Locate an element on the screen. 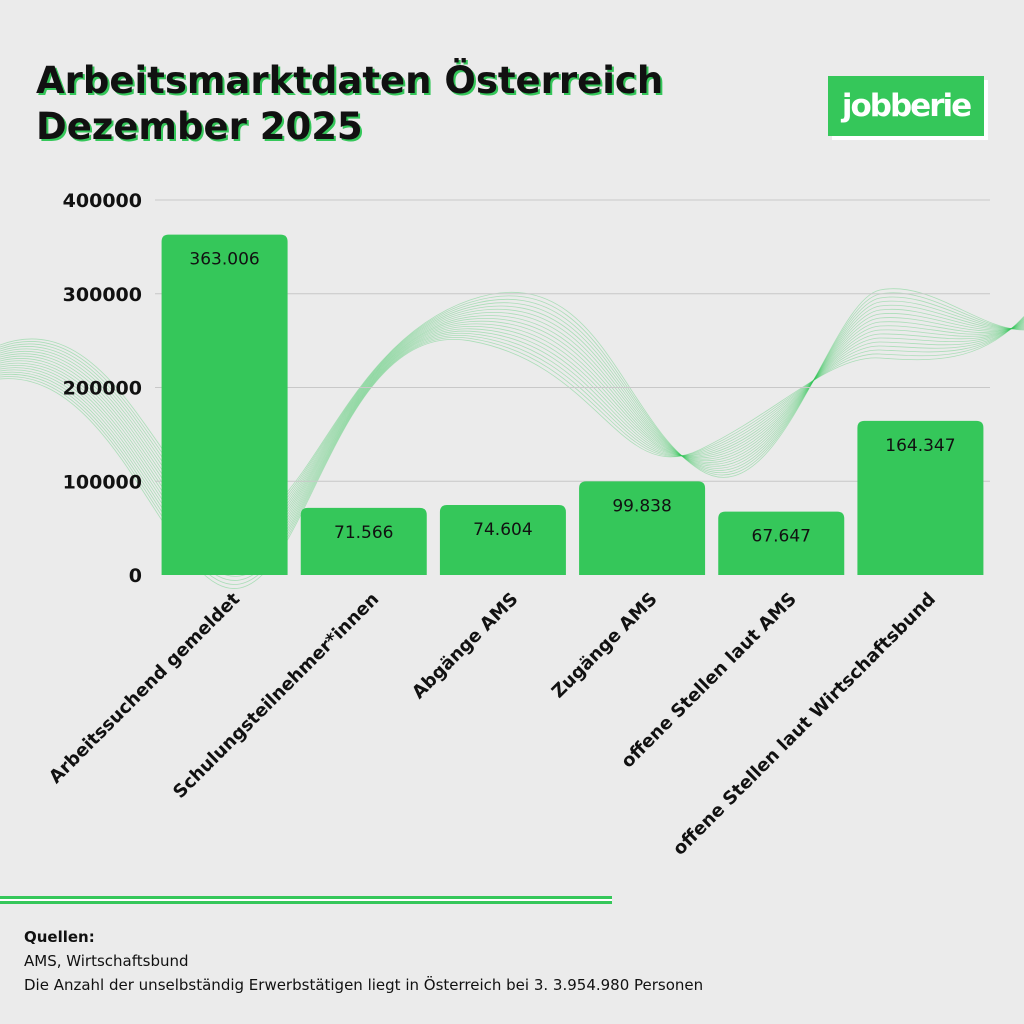 This screenshot has height=1024, width=1024. y-tick-label: 400000 is located at coordinates (102, 201).